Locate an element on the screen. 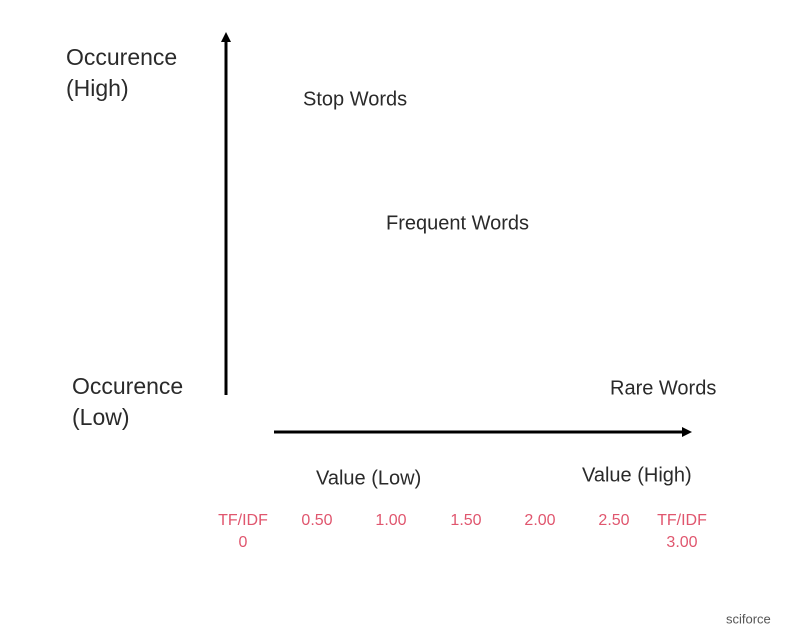 This screenshot has width=800, height=639. region-label: Stop Words is located at coordinates (355, 99).